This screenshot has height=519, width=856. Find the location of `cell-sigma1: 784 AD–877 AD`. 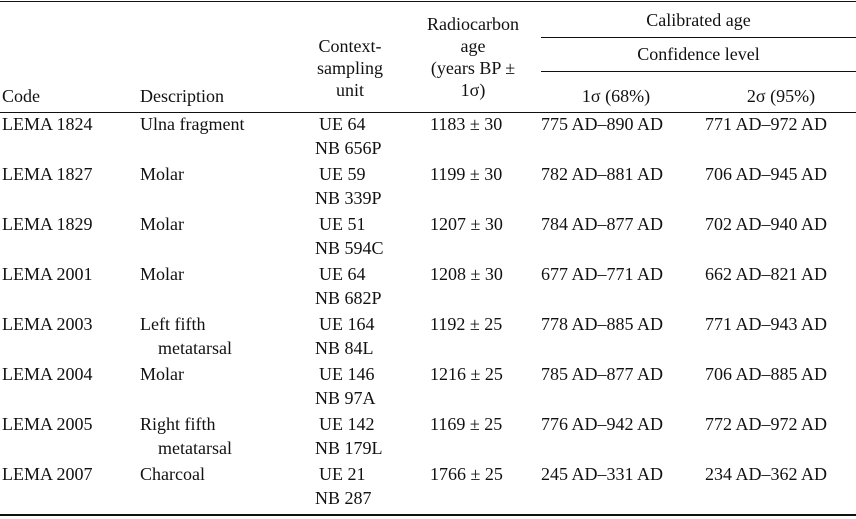

cell-sigma1: 784 AD–877 AD is located at coordinates (602, 224).